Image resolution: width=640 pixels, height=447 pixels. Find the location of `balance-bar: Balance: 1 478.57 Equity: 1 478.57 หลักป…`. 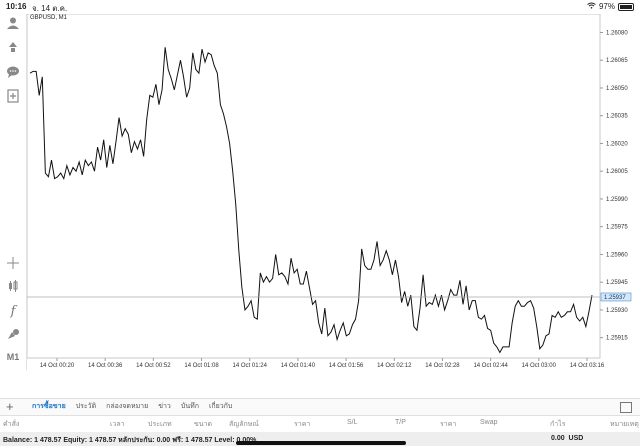

balance-bar: Balance: 1 478.57 Equity: 1 478.57 หลักป… is located at coordinates (320, 439).